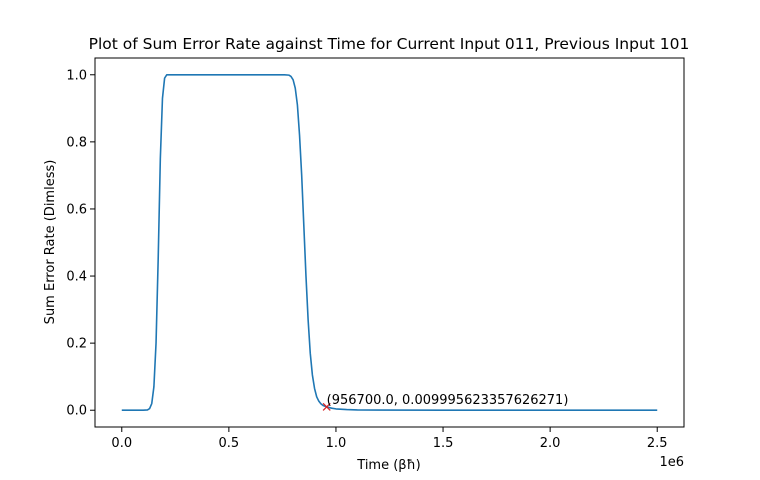 Image resolution: width=760 pixels, height=480 pixels. I want to click on y-tick-label: 0.4, so click(76, 277).